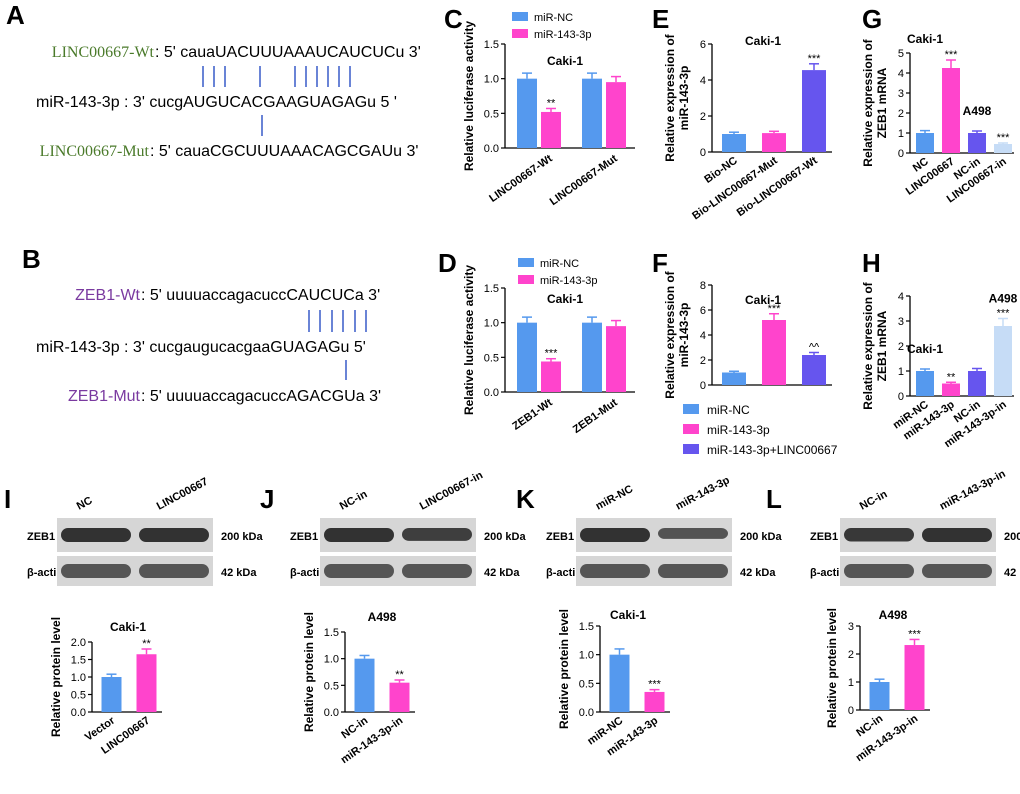 The image size is (1020, 794). I want to click on western-blot-i: NC LINC00667 ZEB1 β-actin 200 kDa 42 kDa, so click(145, 531).